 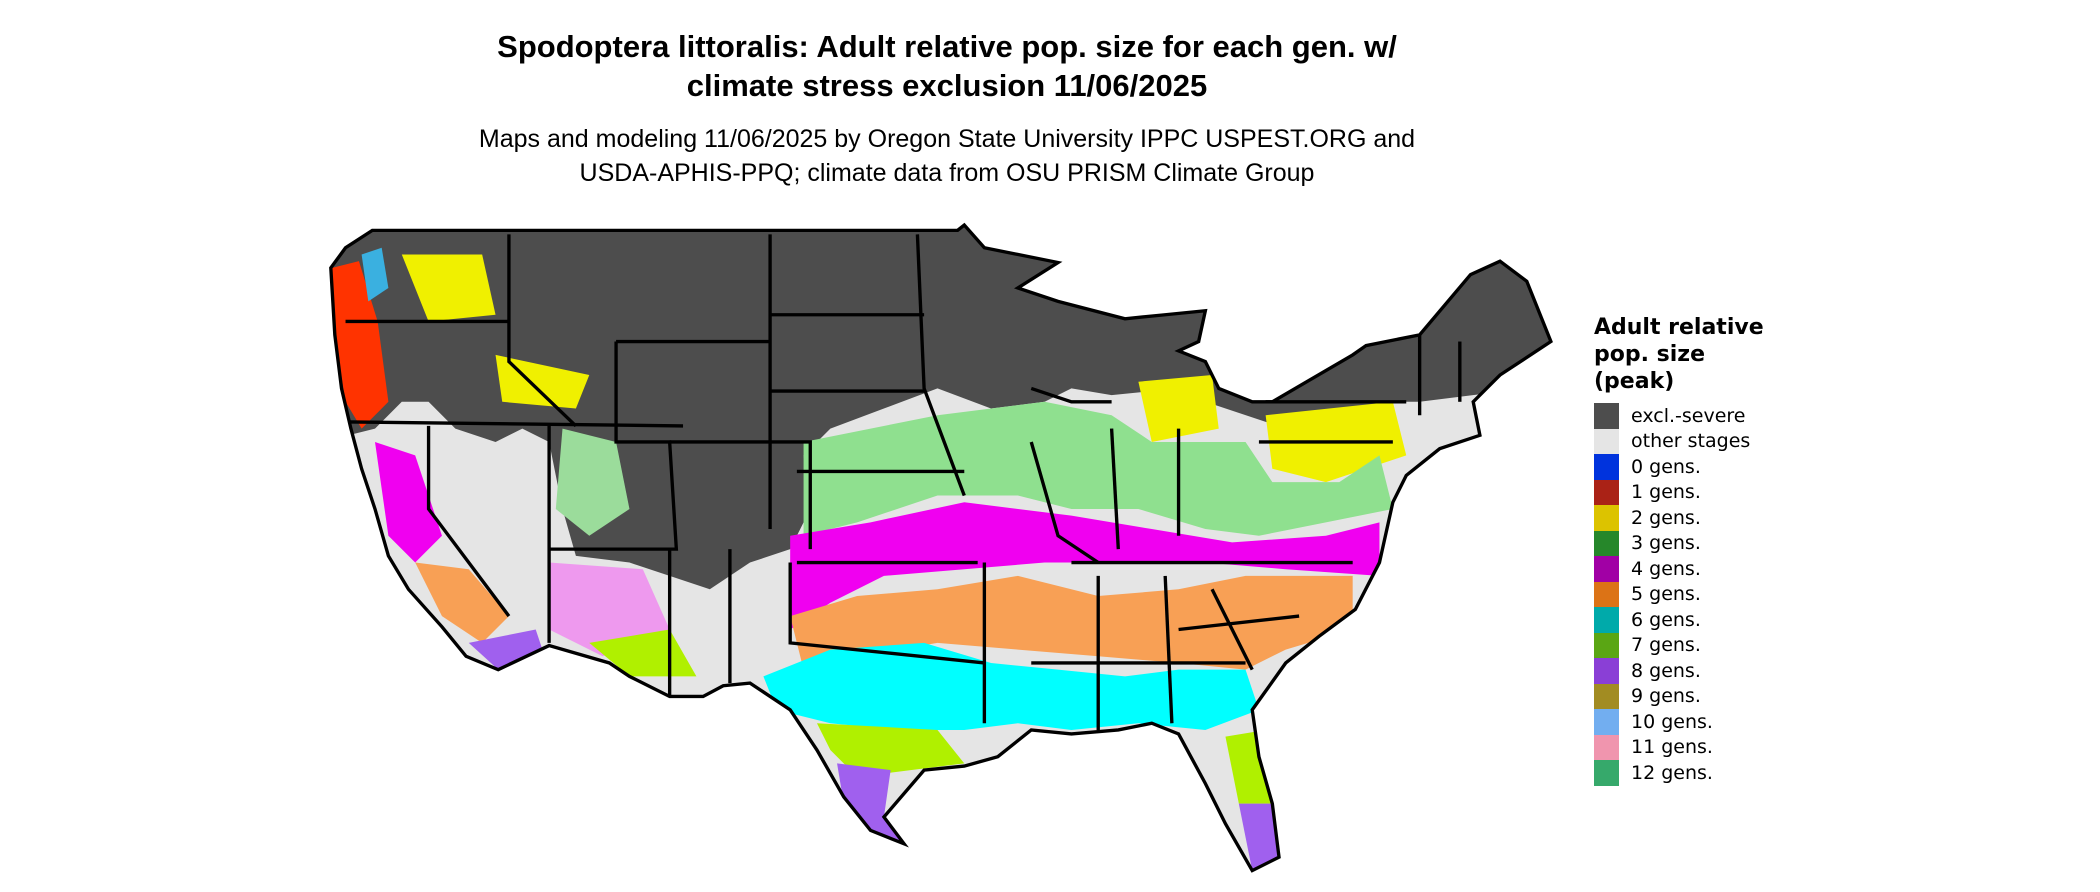 I want to click on legend-label: 9 gens., so click(x=1666, y=696).